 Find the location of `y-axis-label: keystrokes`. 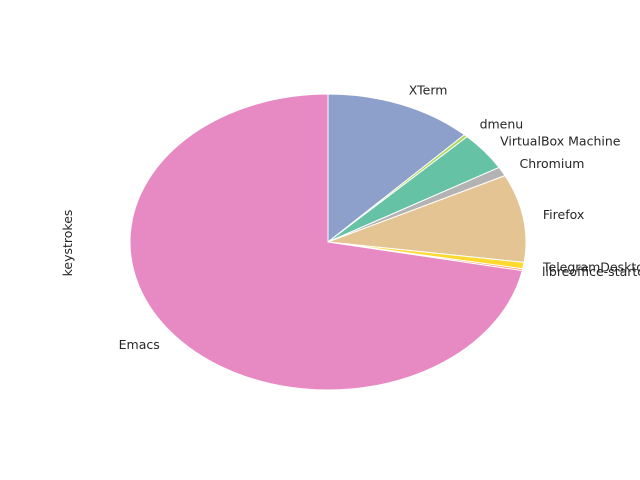

y-axis-label: keystrokes is located at coordinates (67, 243).